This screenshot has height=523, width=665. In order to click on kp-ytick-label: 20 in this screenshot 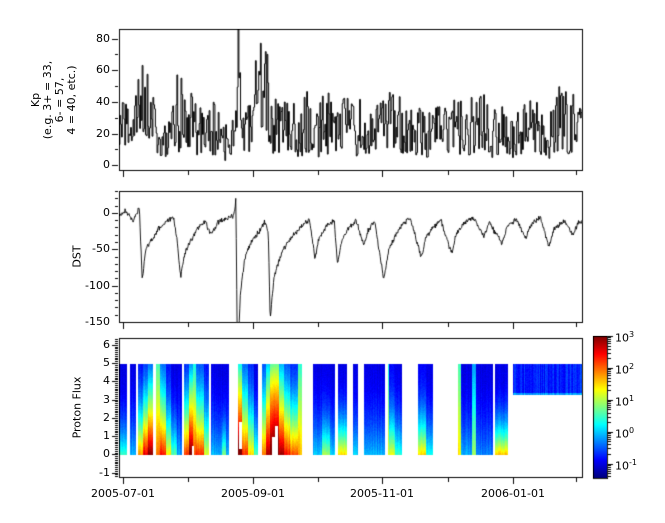, I will do `click(103, 133)`.